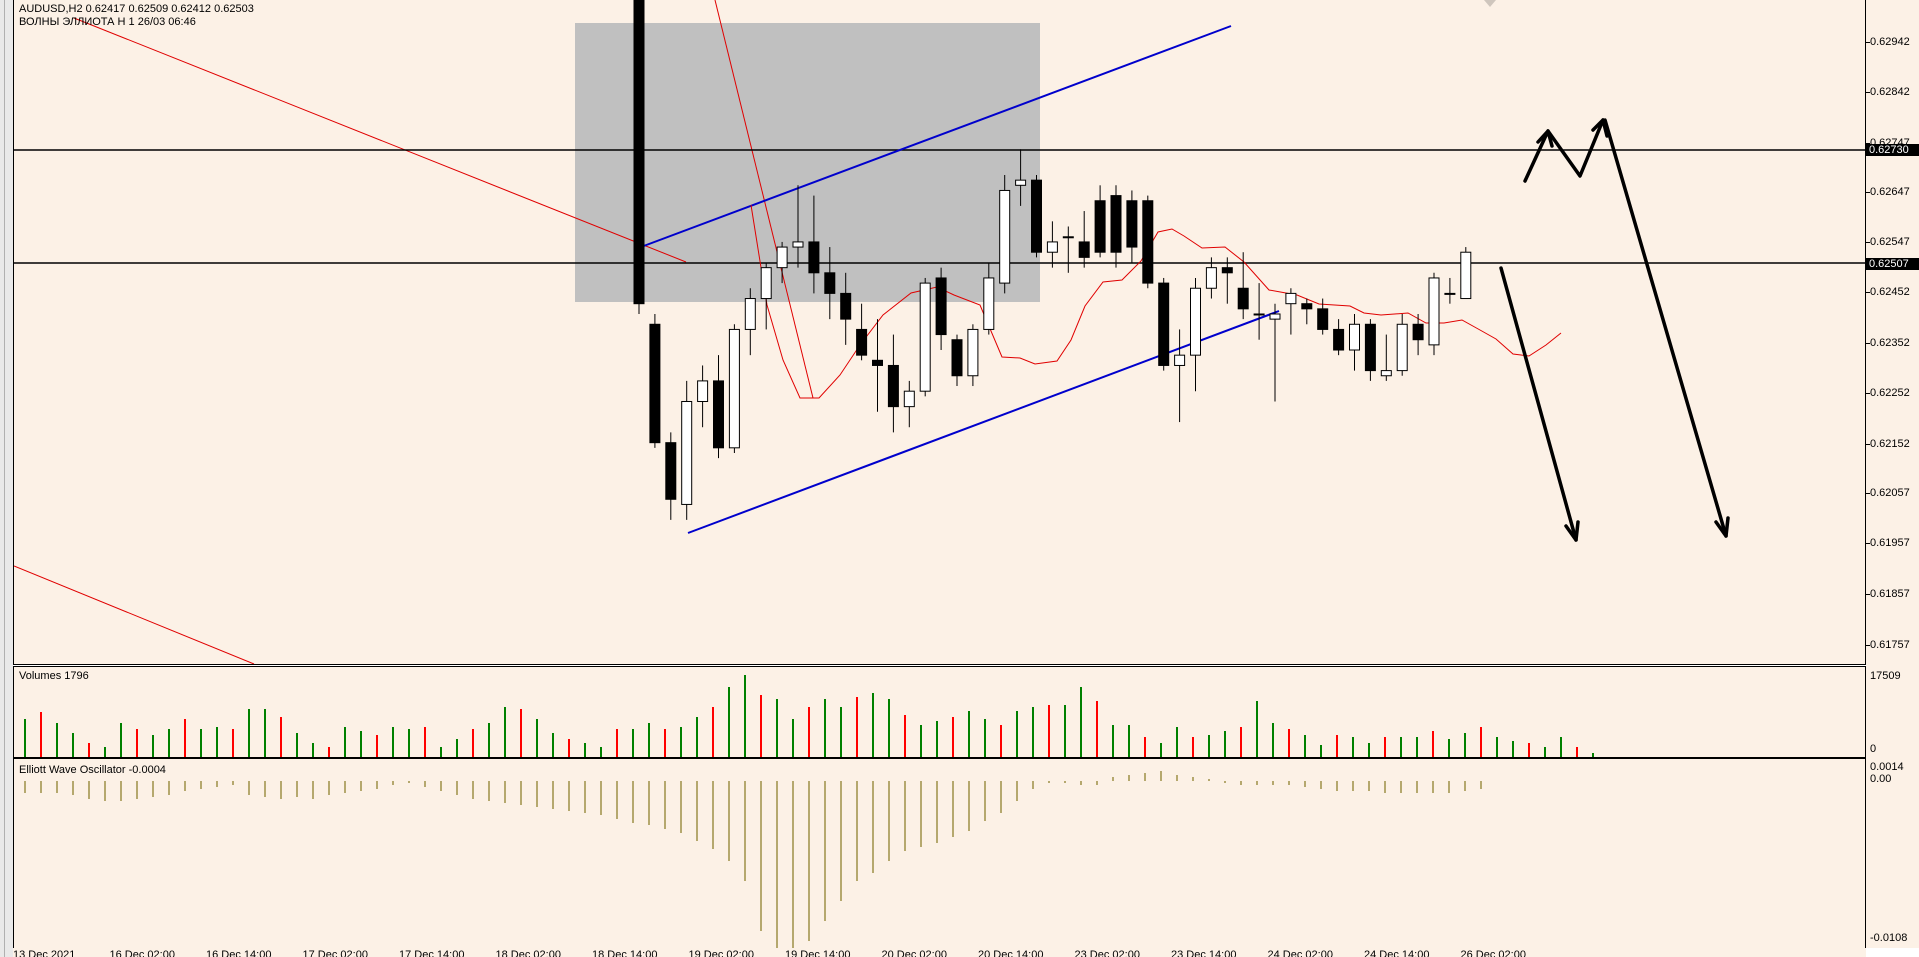 The image size is (1919, 957). I want to click on red-steep-line, so click(764, 199).